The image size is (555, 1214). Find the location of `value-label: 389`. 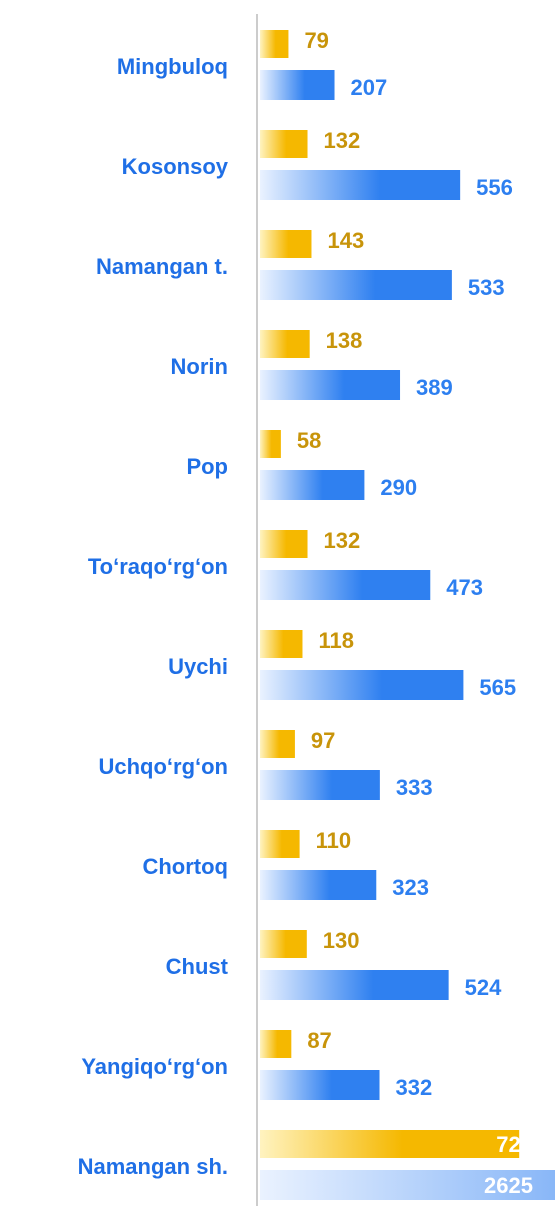

value-label: 389 is located at coordinates (434, 387).